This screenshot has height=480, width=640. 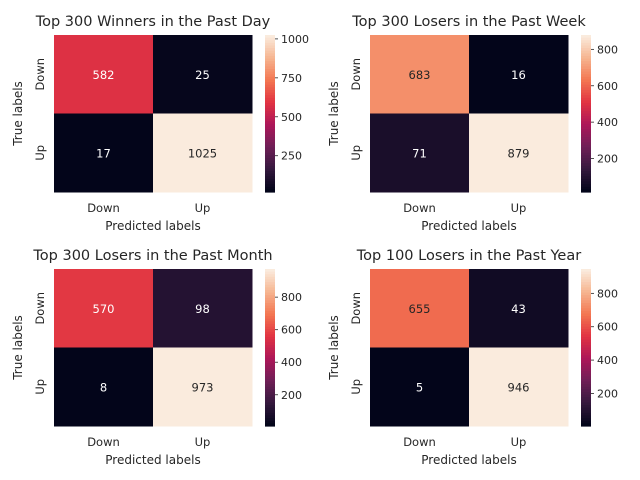 What do you see at coordinates (468, 256) in the screenshot?
I see `chart-title: Top 100 Losers in the Past Year` at bounding box center [468, 256].